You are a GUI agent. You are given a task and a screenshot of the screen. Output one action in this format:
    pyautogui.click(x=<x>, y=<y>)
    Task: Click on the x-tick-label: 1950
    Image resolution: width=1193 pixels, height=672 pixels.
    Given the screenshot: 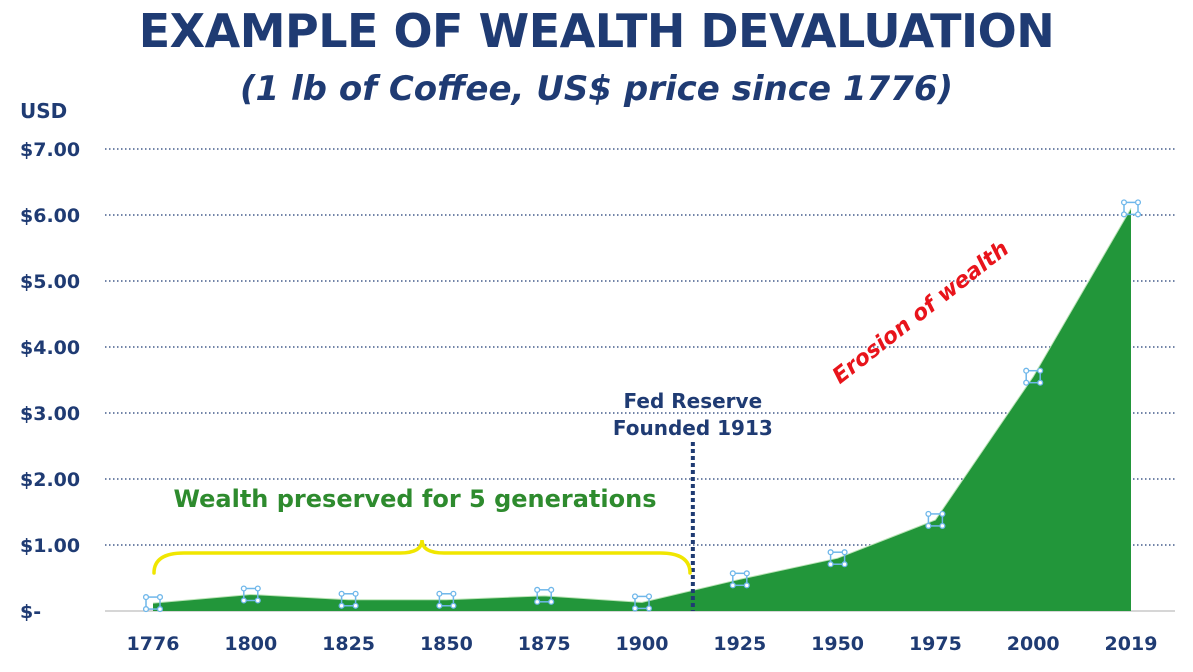 What is the action you would take?
    pyautogui.click(x=837, y=644)
    